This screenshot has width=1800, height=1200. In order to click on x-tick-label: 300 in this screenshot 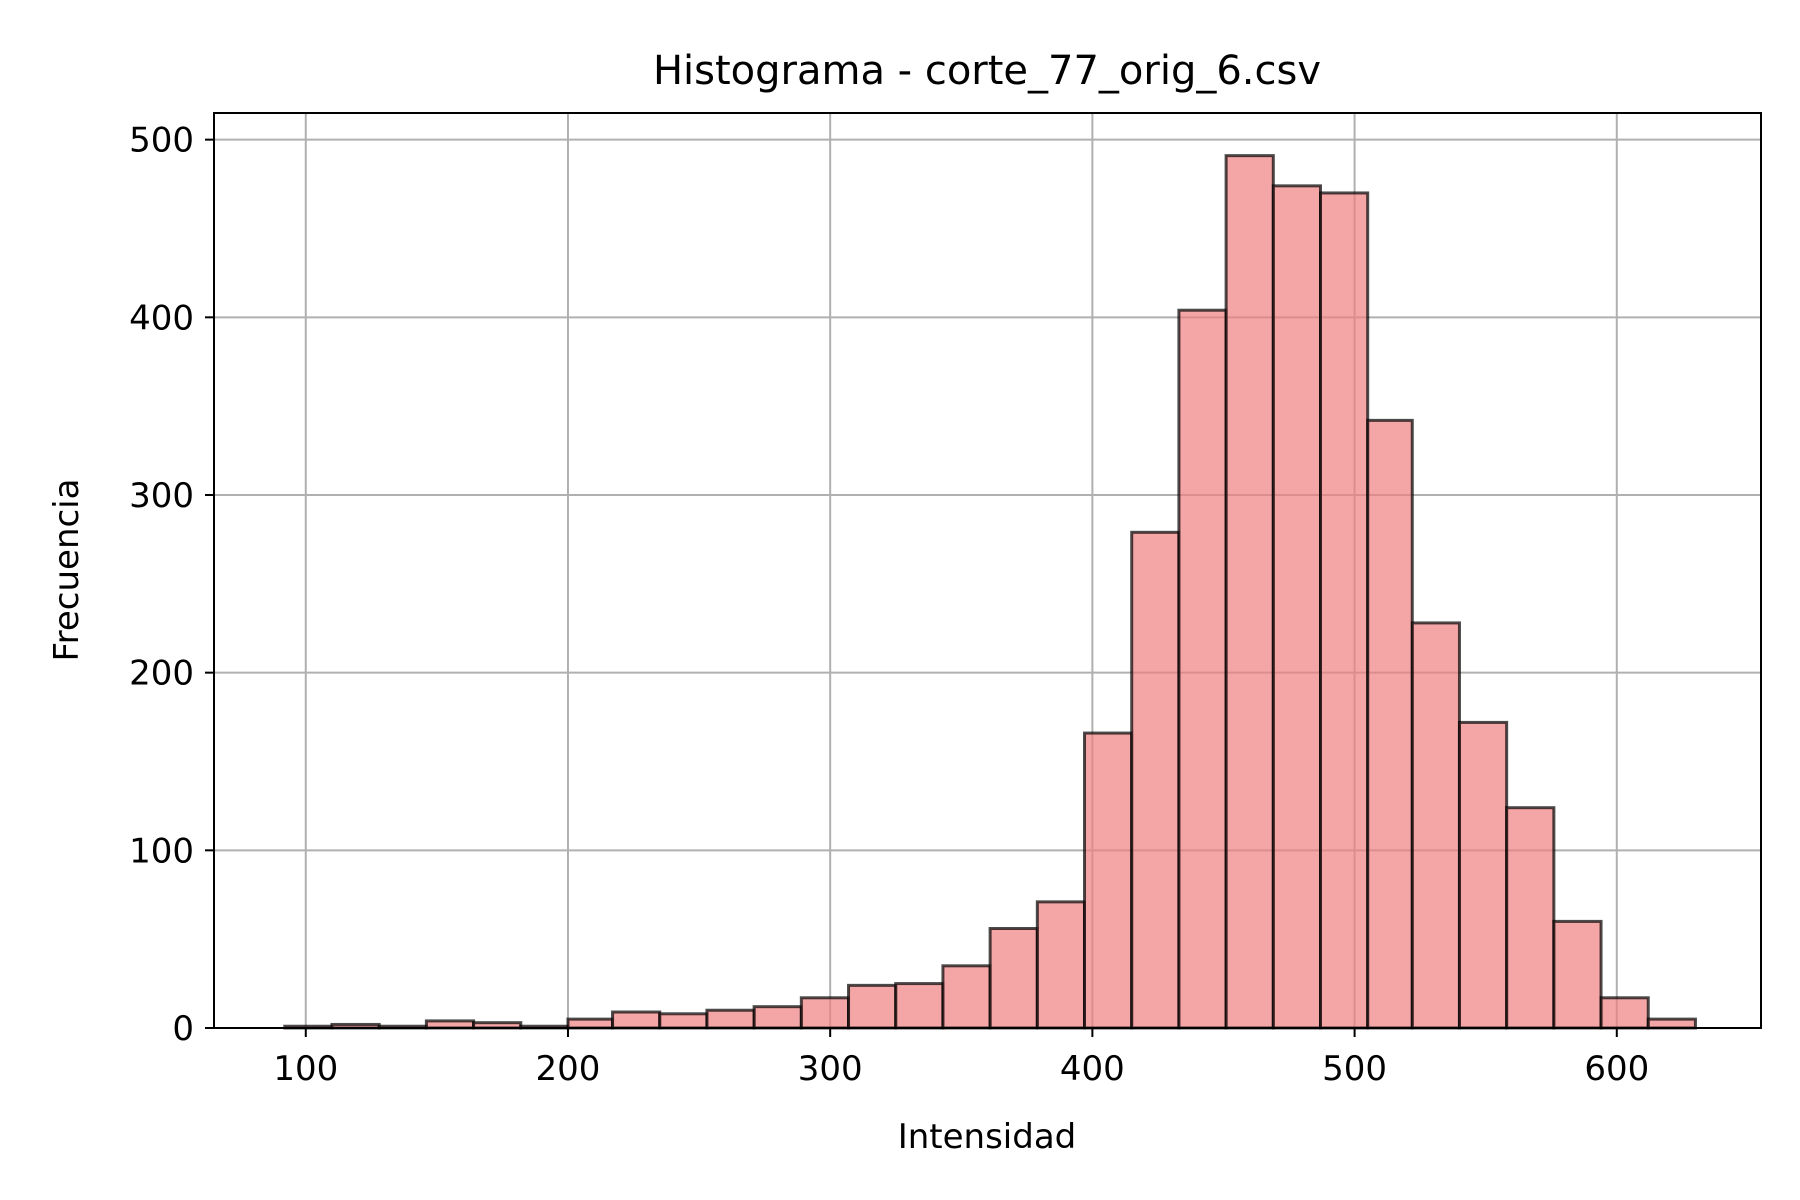, I will do `click(830, 1069)`.